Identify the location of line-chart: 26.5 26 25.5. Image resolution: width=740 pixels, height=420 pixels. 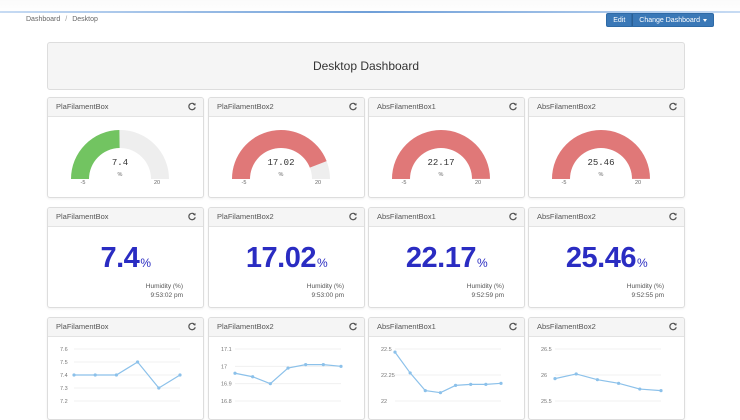
(602, 376).